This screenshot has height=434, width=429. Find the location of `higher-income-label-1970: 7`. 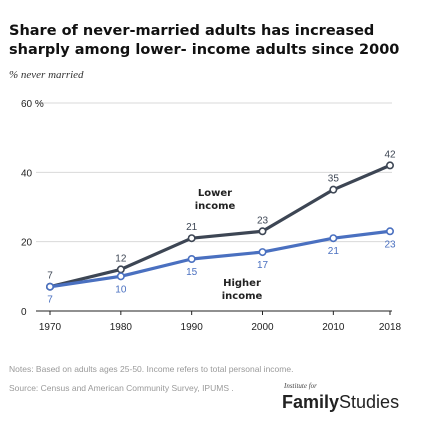

higher-income-label-1970: 7 is located at coordinates (50, 300).